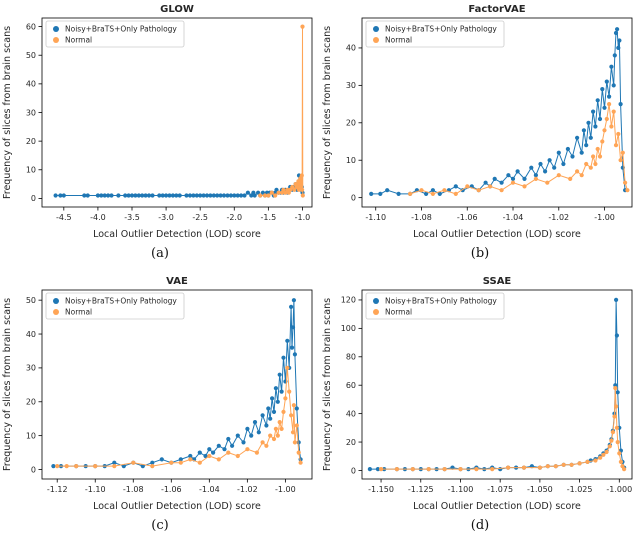 Image resolution: width=640 pixels, height=544 pixels. What do you see at coordinates (269, 217) in the screenshot?
I see `svg-text: -1.5` at bounding box center [269, 217].